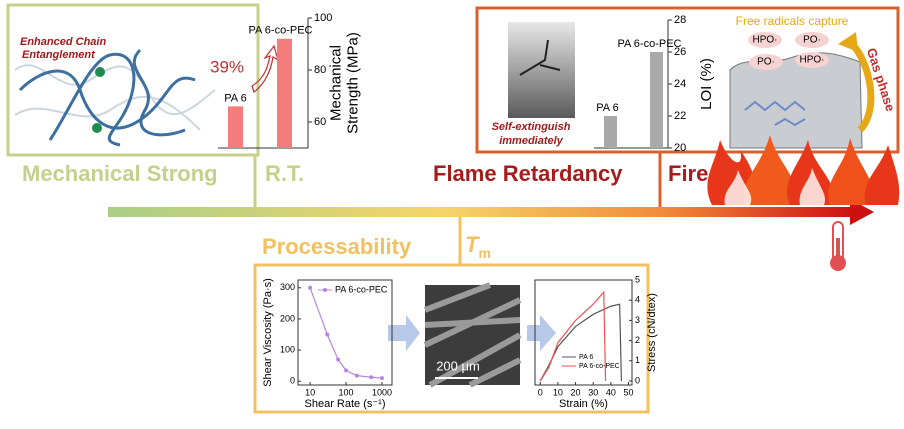 This screenshot has width=904, height=429. What do you see at coordinates (284, 173) in the screenshot?
I see `condition-label: R.T.` at bounding box center [284, 173].